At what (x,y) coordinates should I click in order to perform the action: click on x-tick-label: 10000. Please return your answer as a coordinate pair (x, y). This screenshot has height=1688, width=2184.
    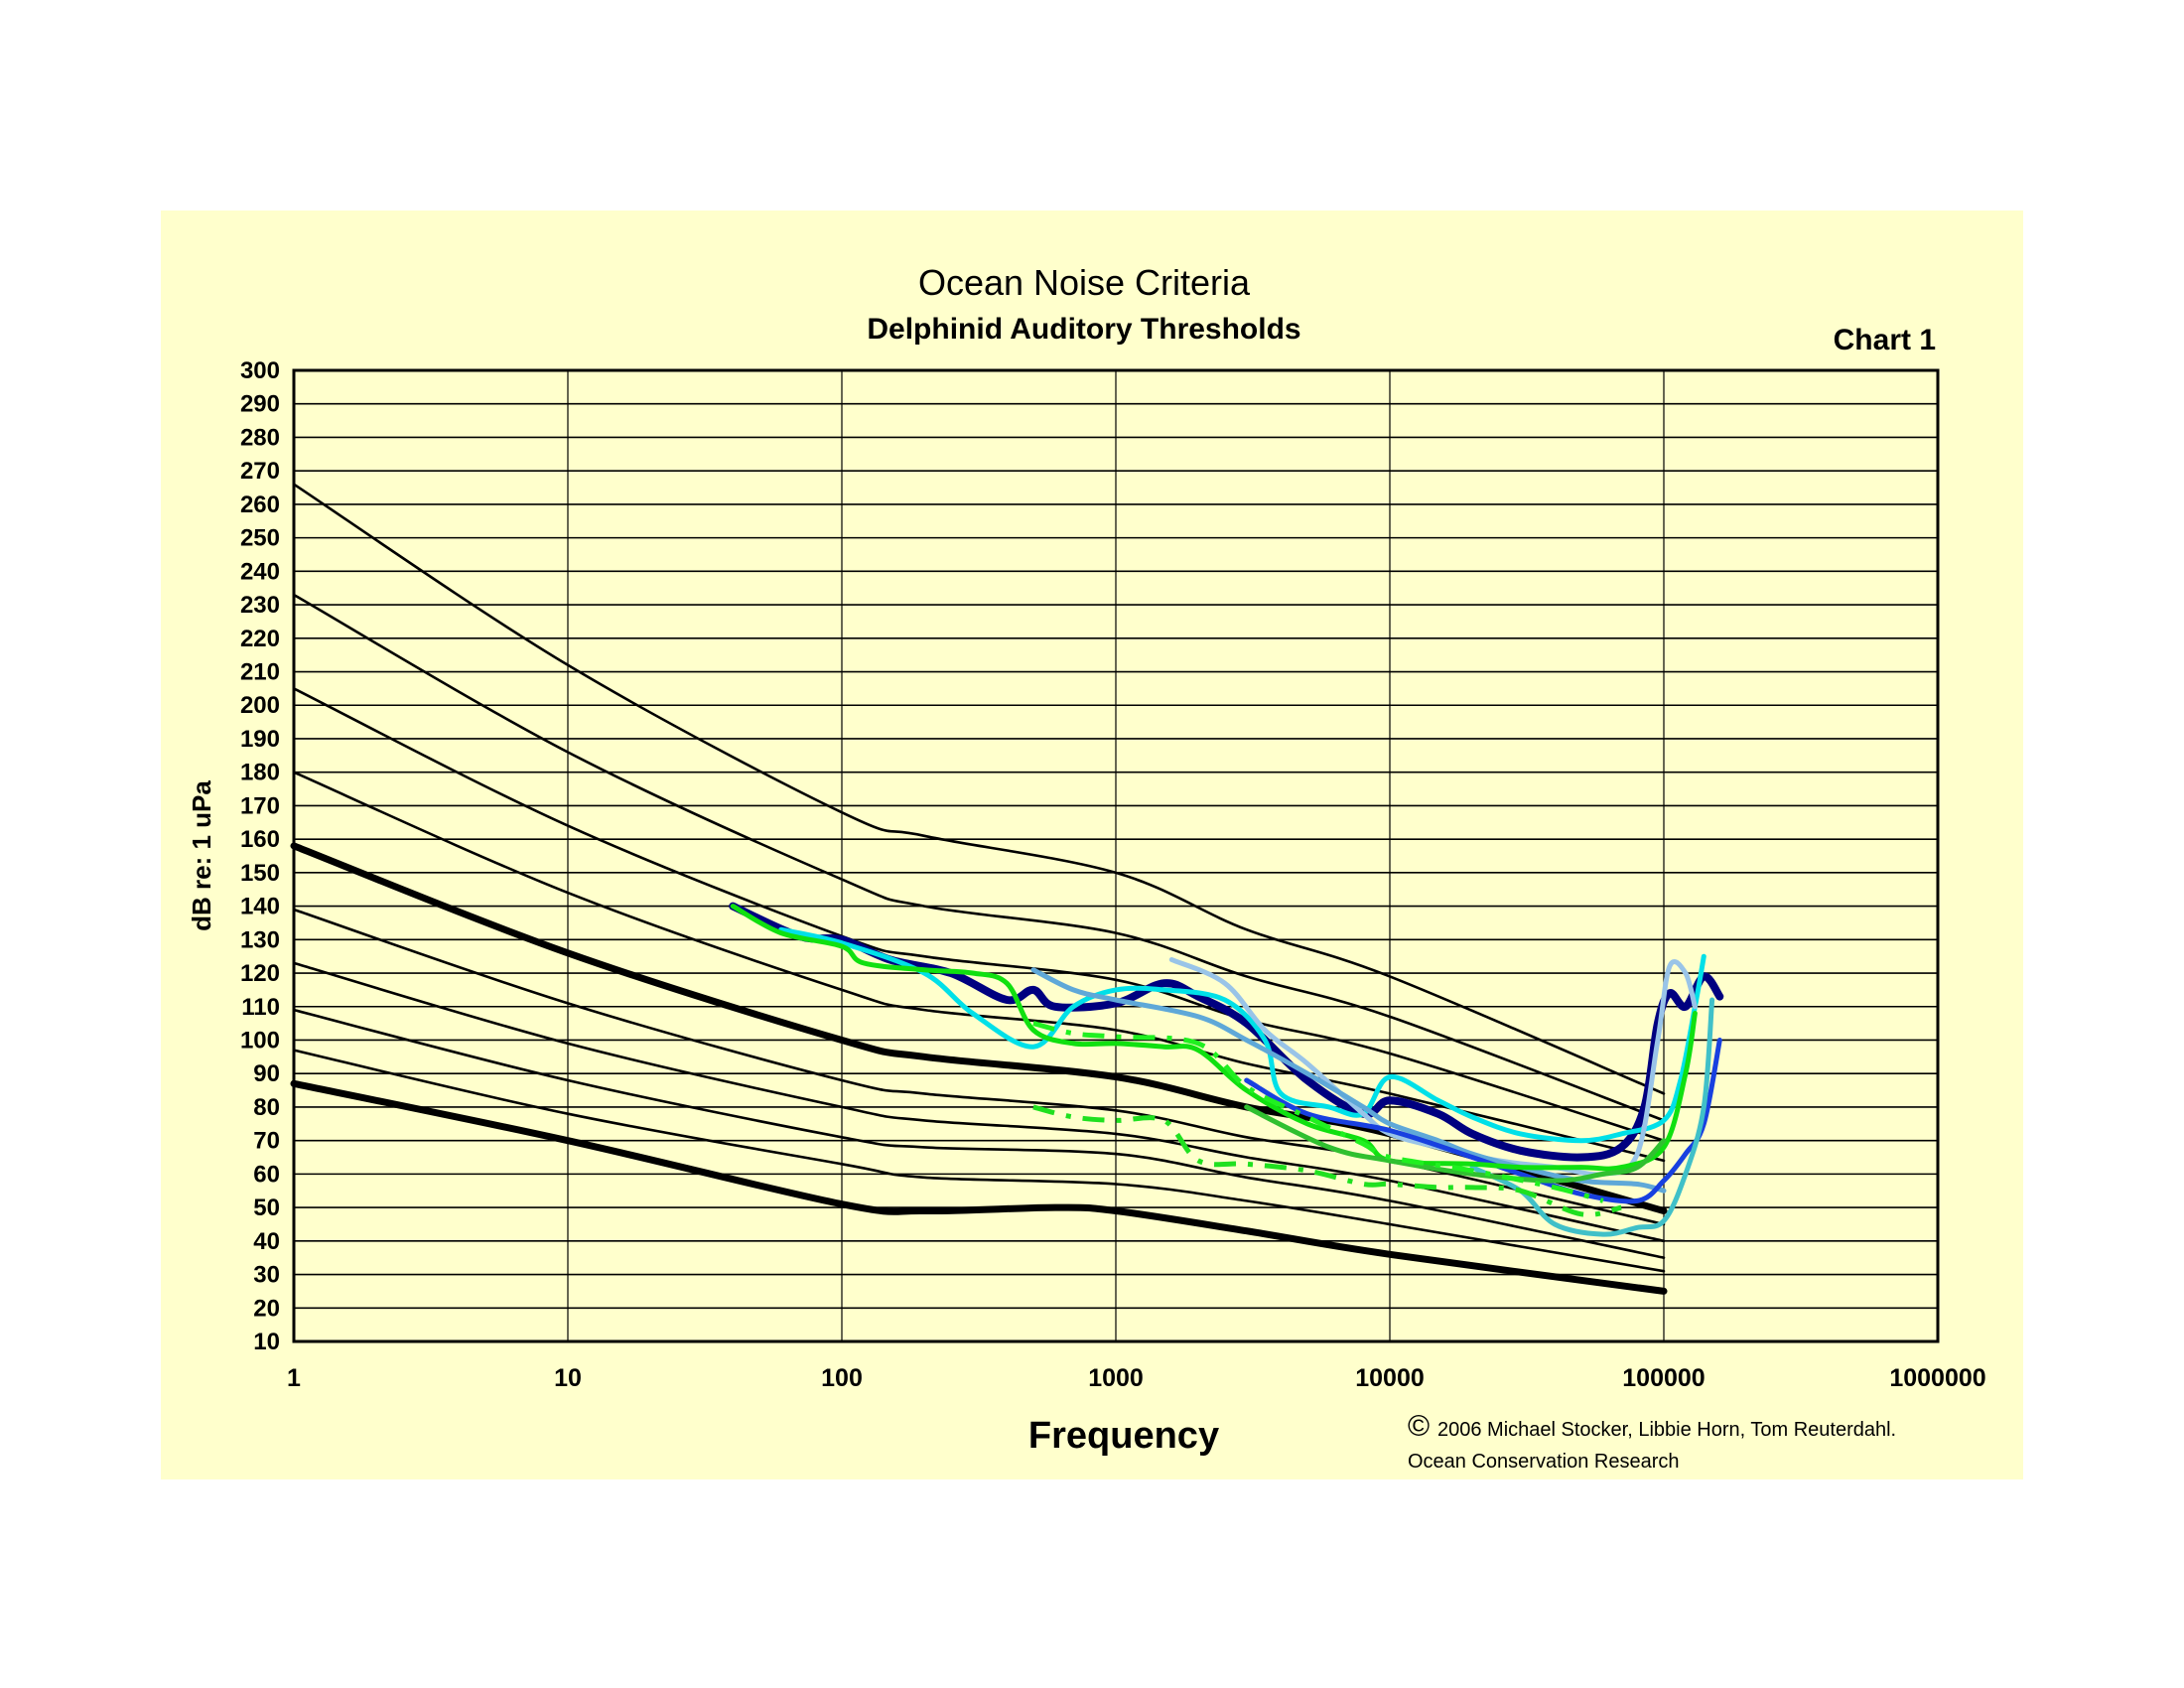
    Looking at the image, I should click on (1390, 1378).